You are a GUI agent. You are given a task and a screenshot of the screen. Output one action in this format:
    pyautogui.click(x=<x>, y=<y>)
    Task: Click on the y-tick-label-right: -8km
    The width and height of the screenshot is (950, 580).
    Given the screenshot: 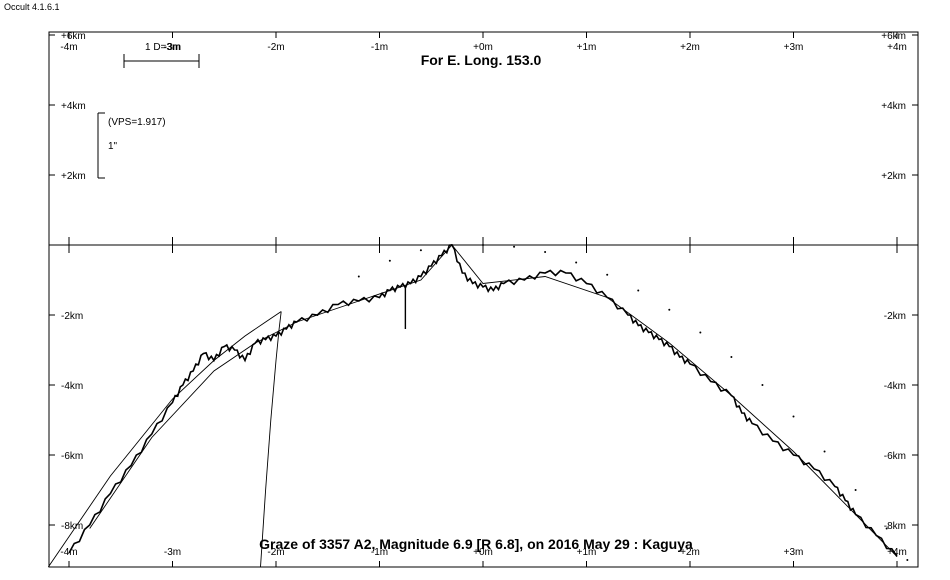 What is the action you would take?
    pyautogui.click(x=895, y=526)
    